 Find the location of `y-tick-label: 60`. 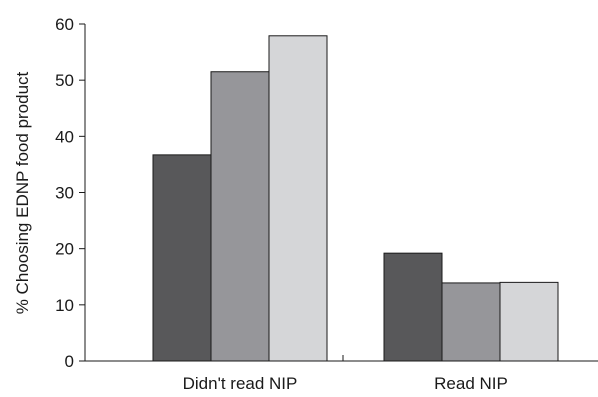

y-tick-label: 60 is located at coordinates (64, 24).